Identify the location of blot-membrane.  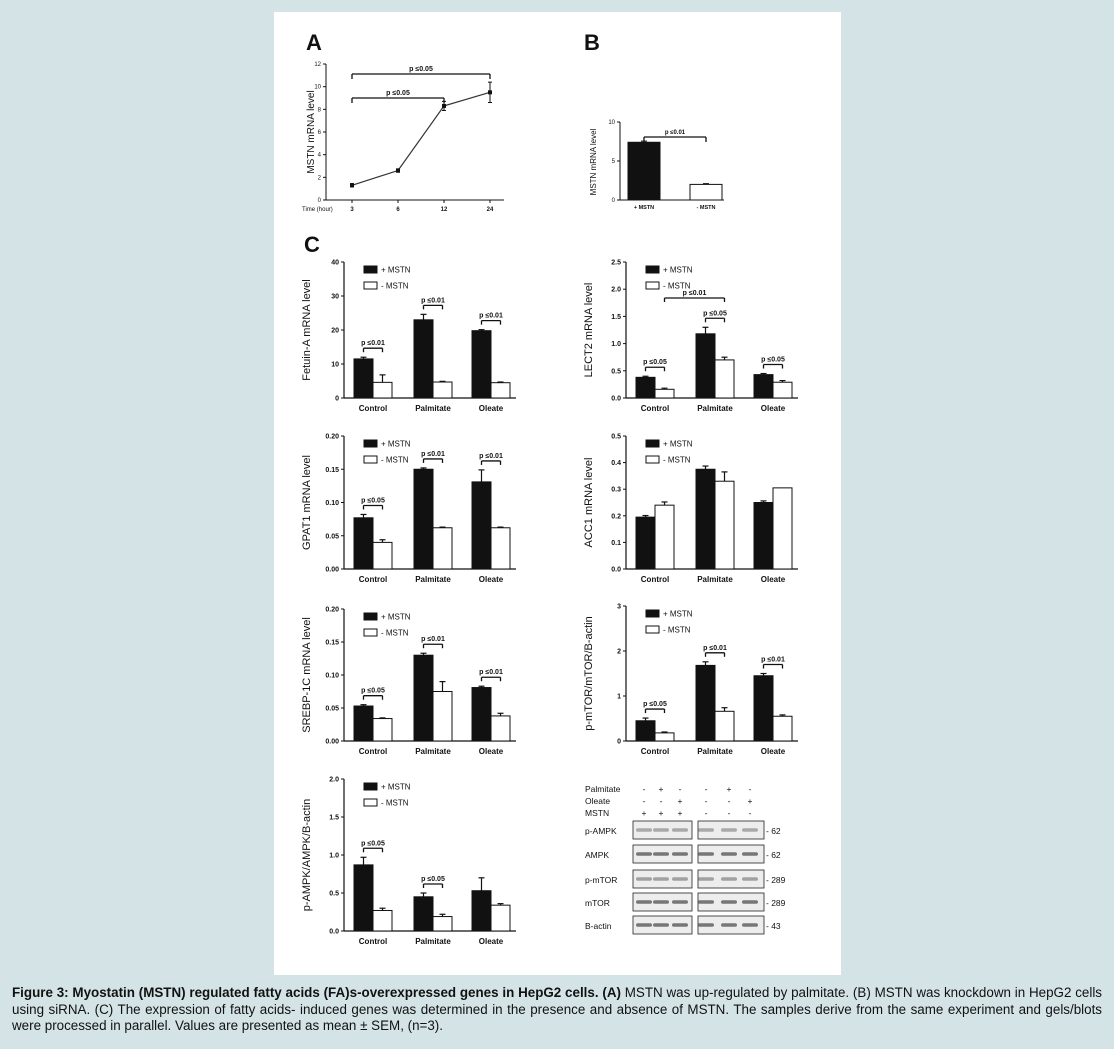
(662, 879).